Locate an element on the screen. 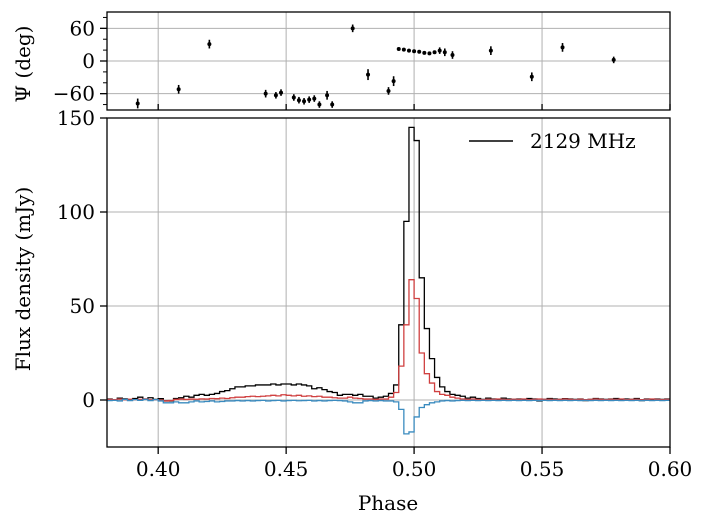 The image size is (706, 527). x-tick-label-0: 0.40 is located at coordinates (158, 469).